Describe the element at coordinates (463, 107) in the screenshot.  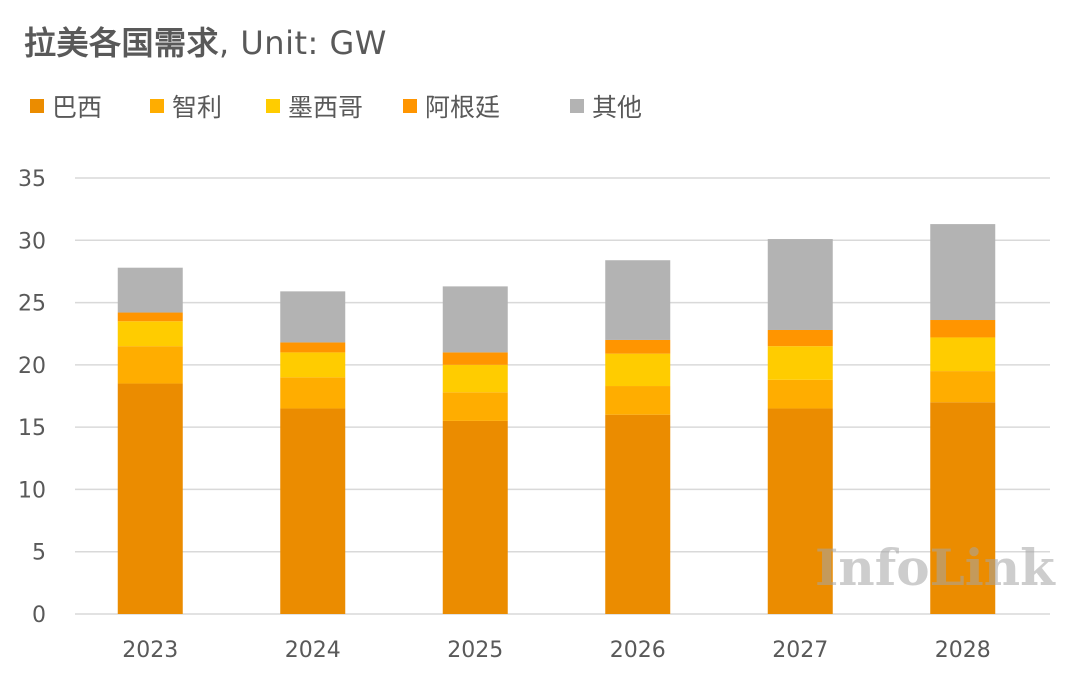
I see `legend-label-argentina: 阿根廷` at that location.